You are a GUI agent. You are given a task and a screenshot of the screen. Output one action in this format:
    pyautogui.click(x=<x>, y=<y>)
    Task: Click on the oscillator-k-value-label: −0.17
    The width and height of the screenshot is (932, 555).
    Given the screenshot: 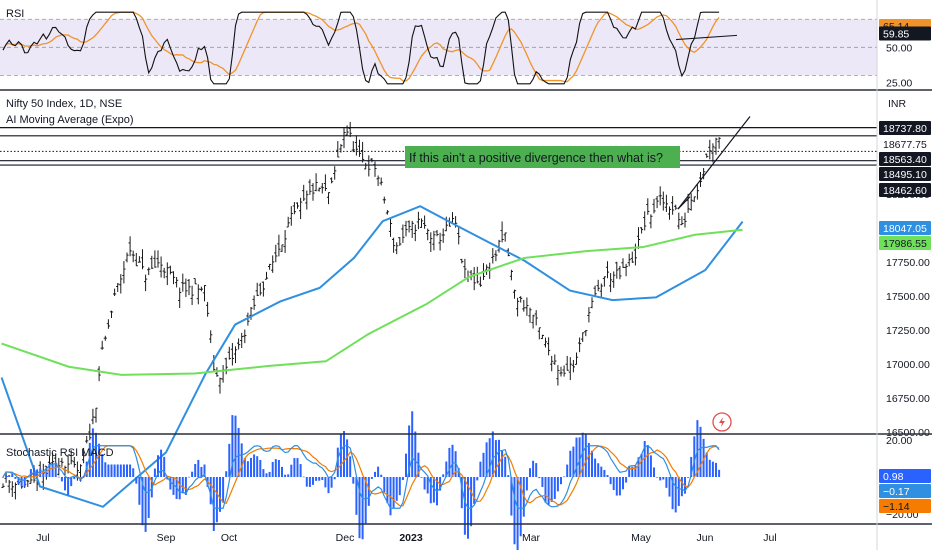 What is the action you would take?
    pyautogui.click(x=905, y=491)
    